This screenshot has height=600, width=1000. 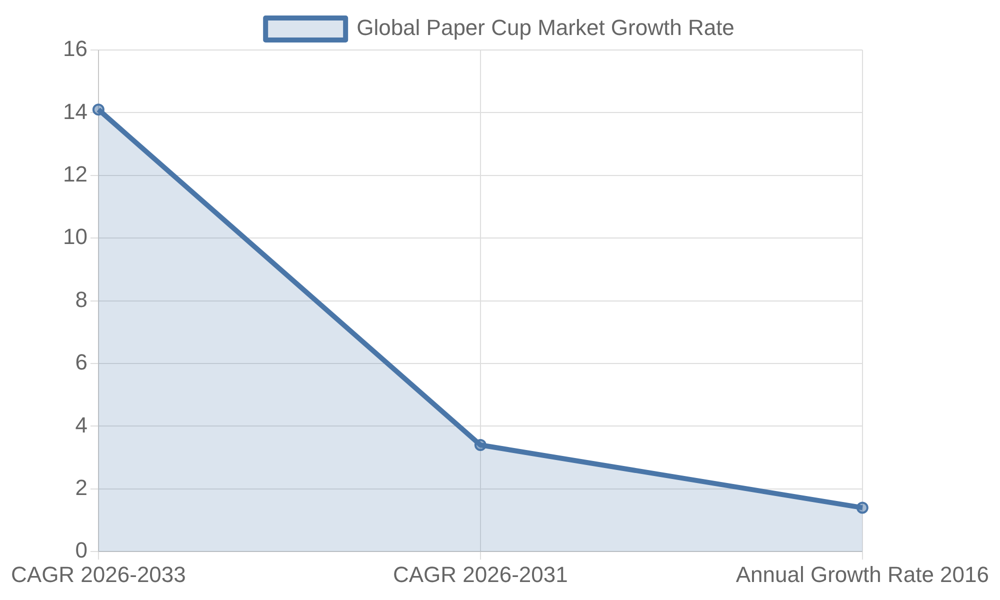 I want to click on y-tick-label: 8, so click(x=81, y=299).